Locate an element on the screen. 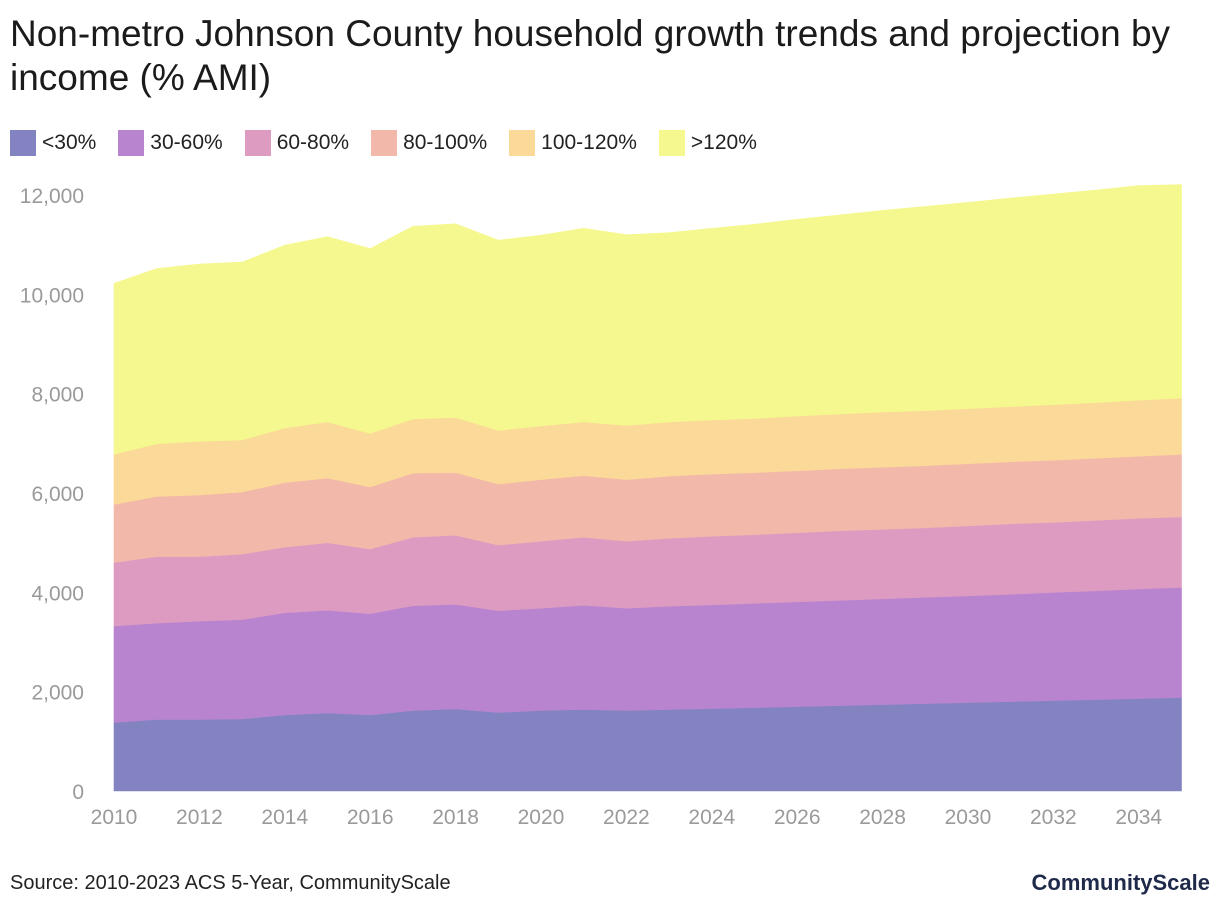  y-axis: 0 2,000 4,000 6,000 8,000 10,000 12,000 is located at coordinates (52, 494).